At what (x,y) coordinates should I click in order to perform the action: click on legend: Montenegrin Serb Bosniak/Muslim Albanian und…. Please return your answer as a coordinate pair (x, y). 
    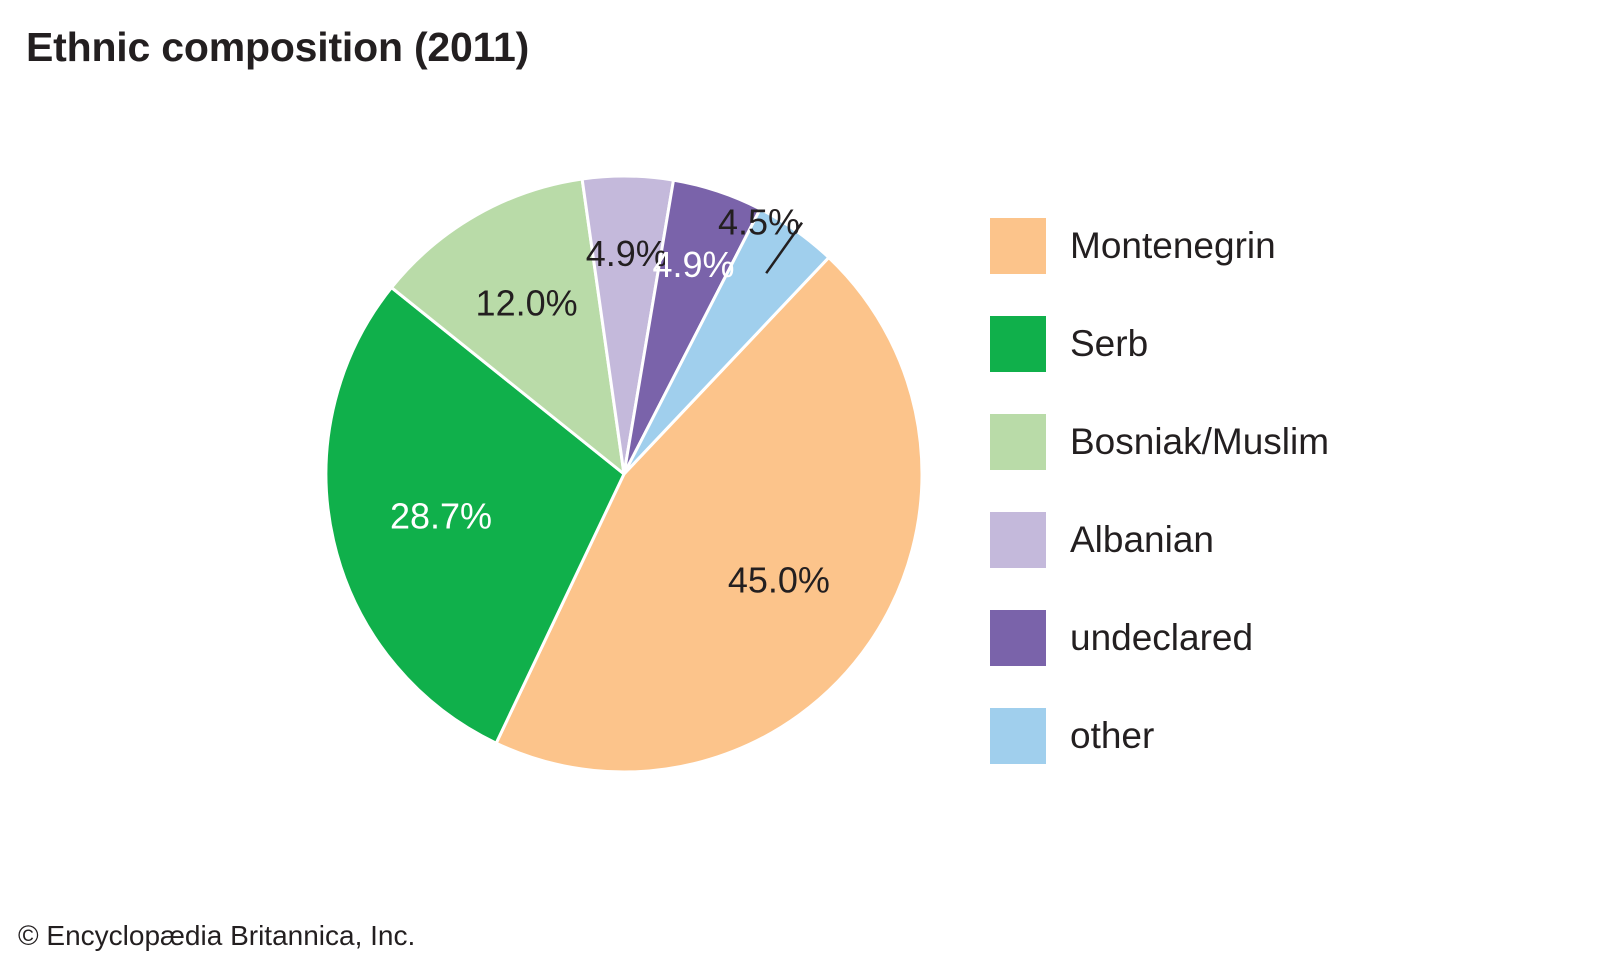
    Looking at the image, I should click on (1159, 491).